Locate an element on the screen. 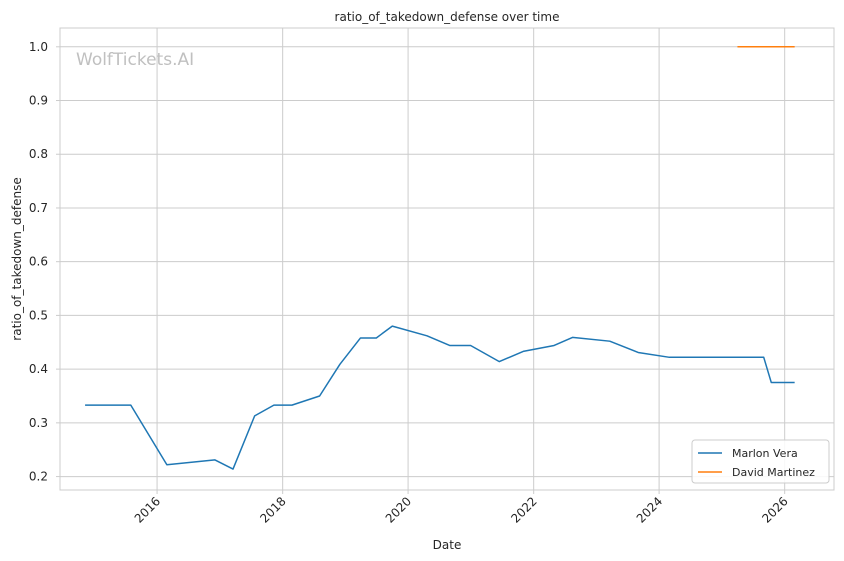  y-tick-label: 0.6 is located at coordinates (38, 262).